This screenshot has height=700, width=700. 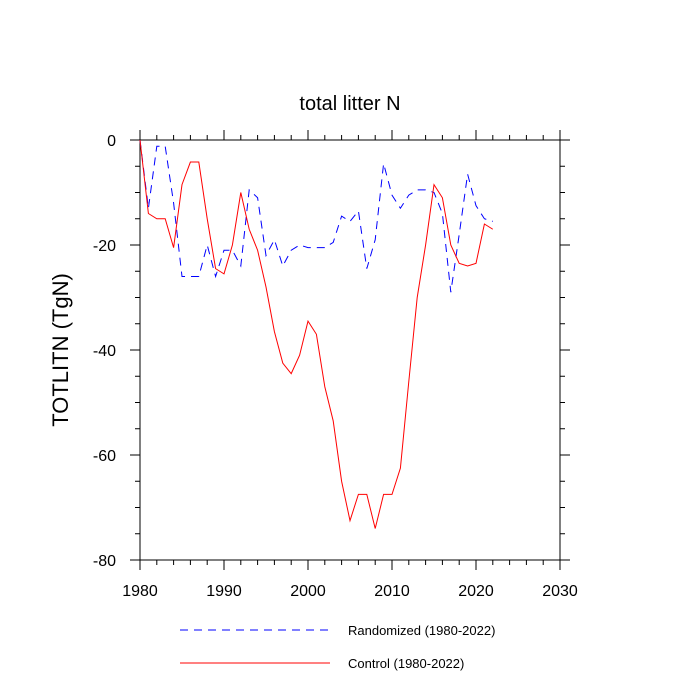 What do you see at coordinates (421, 630) in the screenshot?
I see `legend-label: Randomized (1980-2022)` at bounding box center [421, 630].